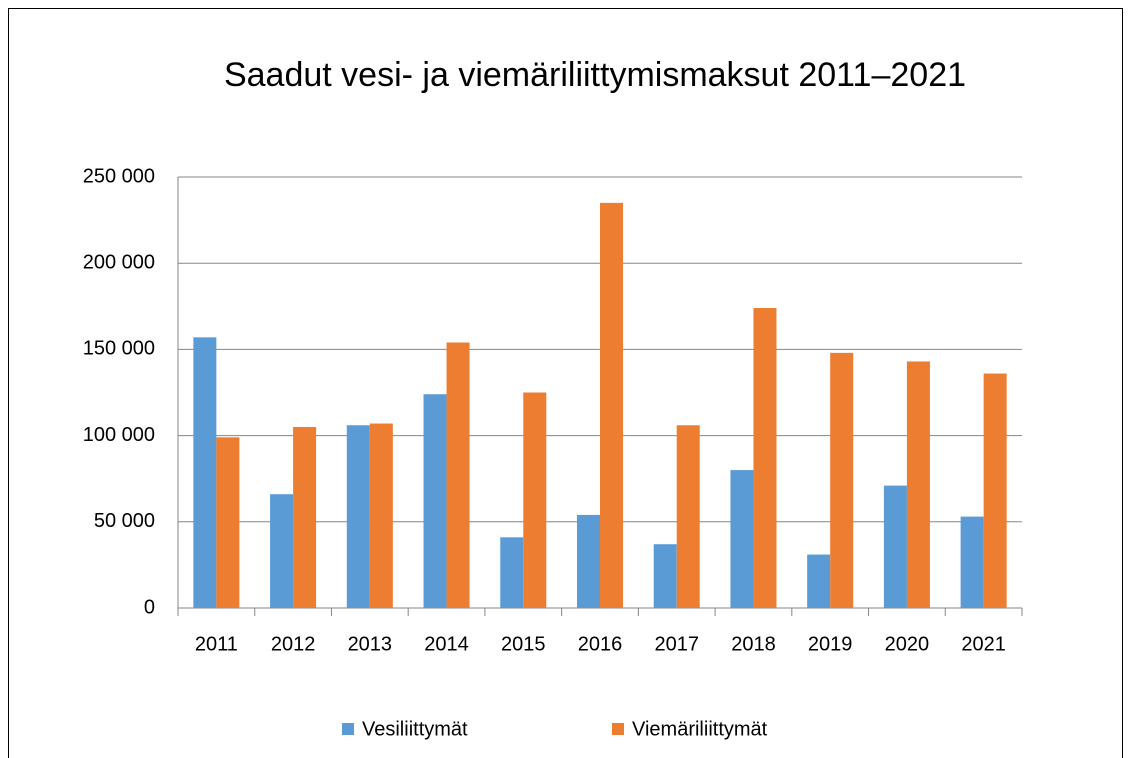 Image resolution: width=1131 pixels, height=758 pixels. I want to click on y-tick-label: 50 000, so click(124, 521).